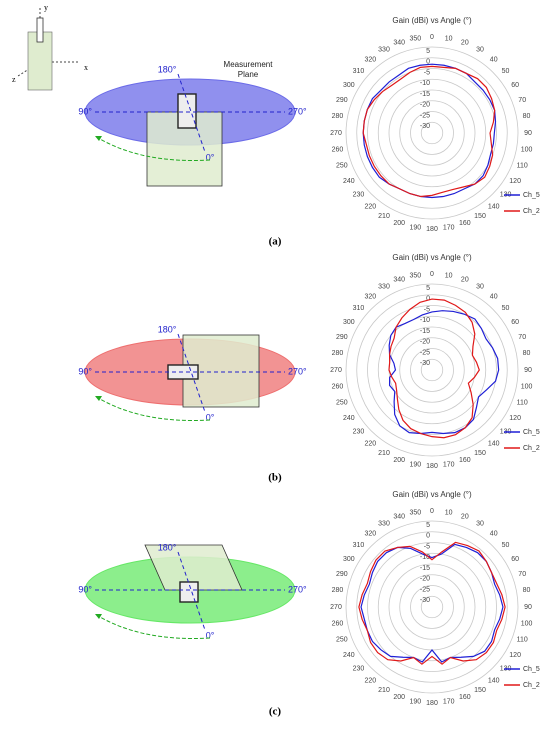 This screenshot has height=736, width=550. What do you see at coordinates (522, 640) in the screenshot?
I see `theta-tick-label: 110` at bounding box center [522, 640].